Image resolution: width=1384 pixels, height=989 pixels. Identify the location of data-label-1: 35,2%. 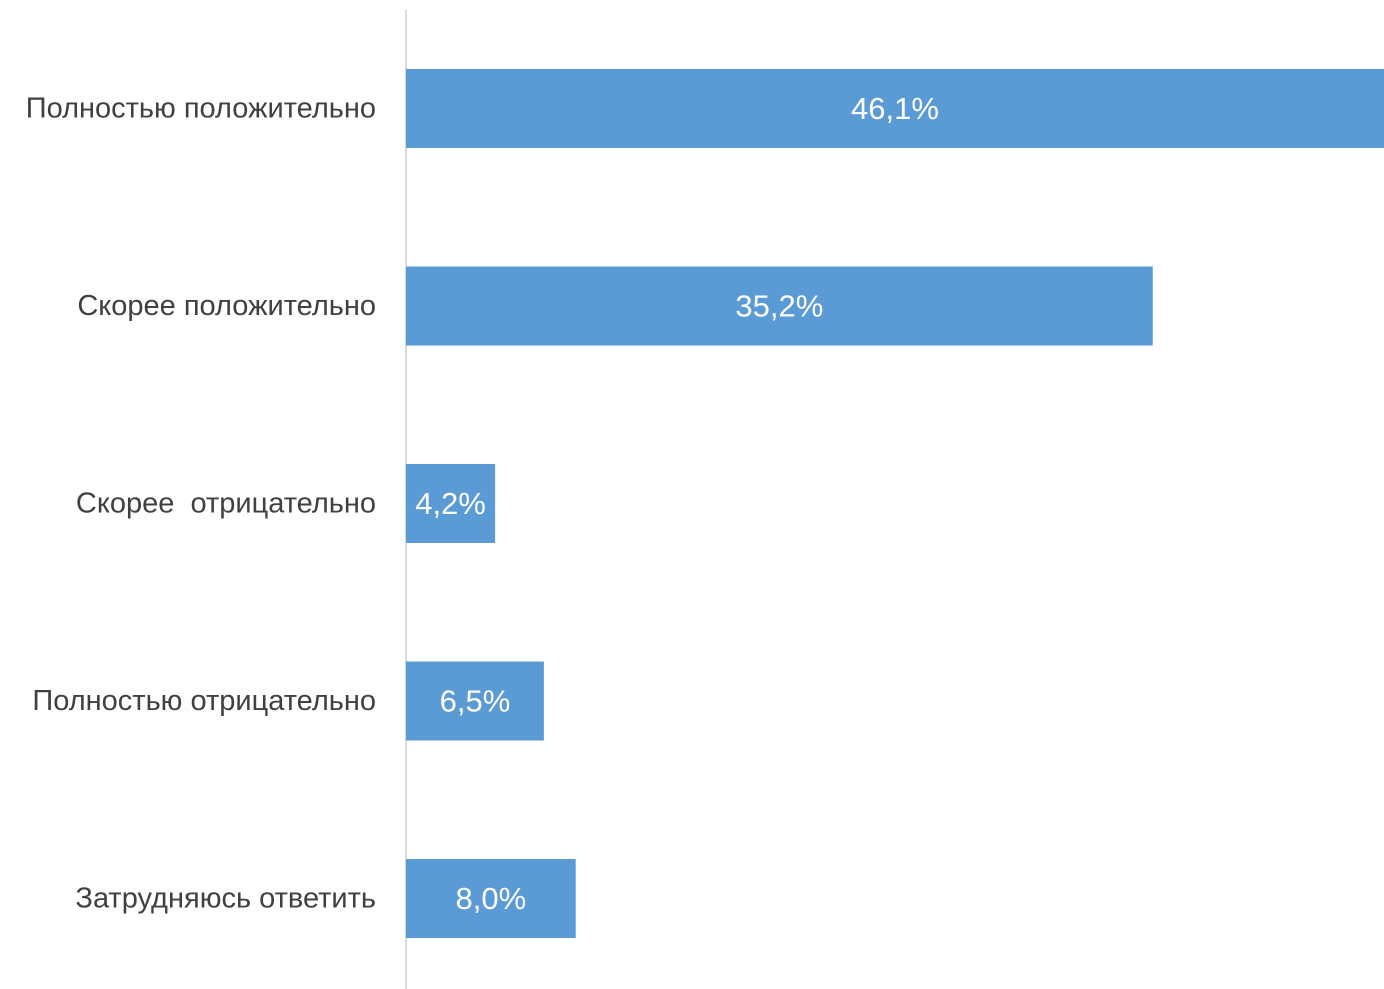
(779, 306).